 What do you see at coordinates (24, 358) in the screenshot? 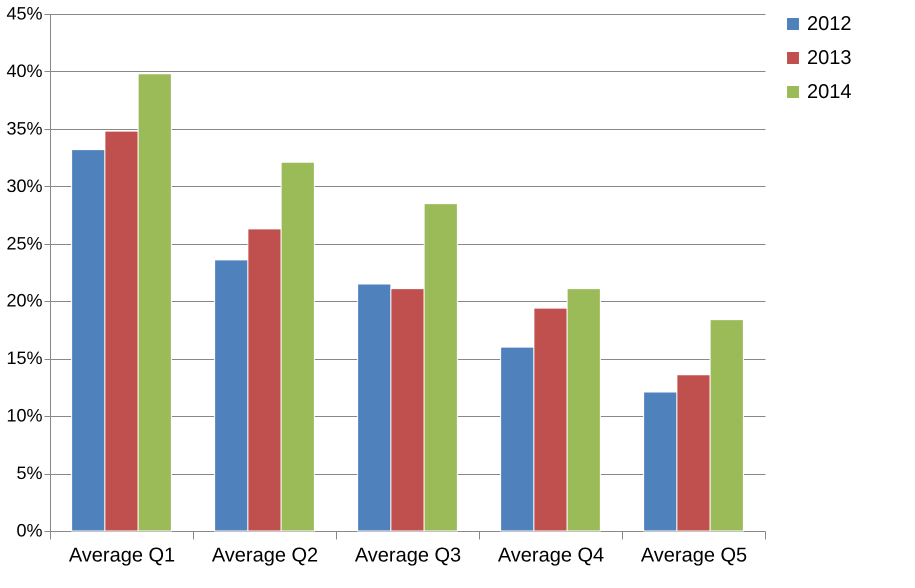
I see `y-tick-label: 15%` at bounding box center [24, 358].